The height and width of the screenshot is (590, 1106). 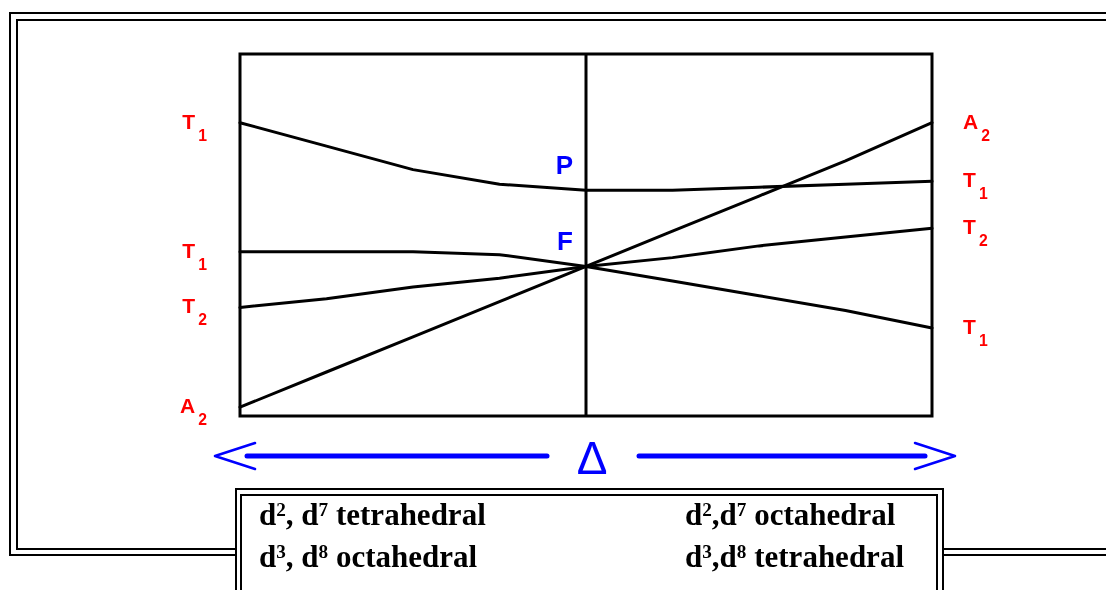 What do you see at coordinates (564, 165) in the screenshot?
I see `annotation: P` at bounding box center [564, 165].